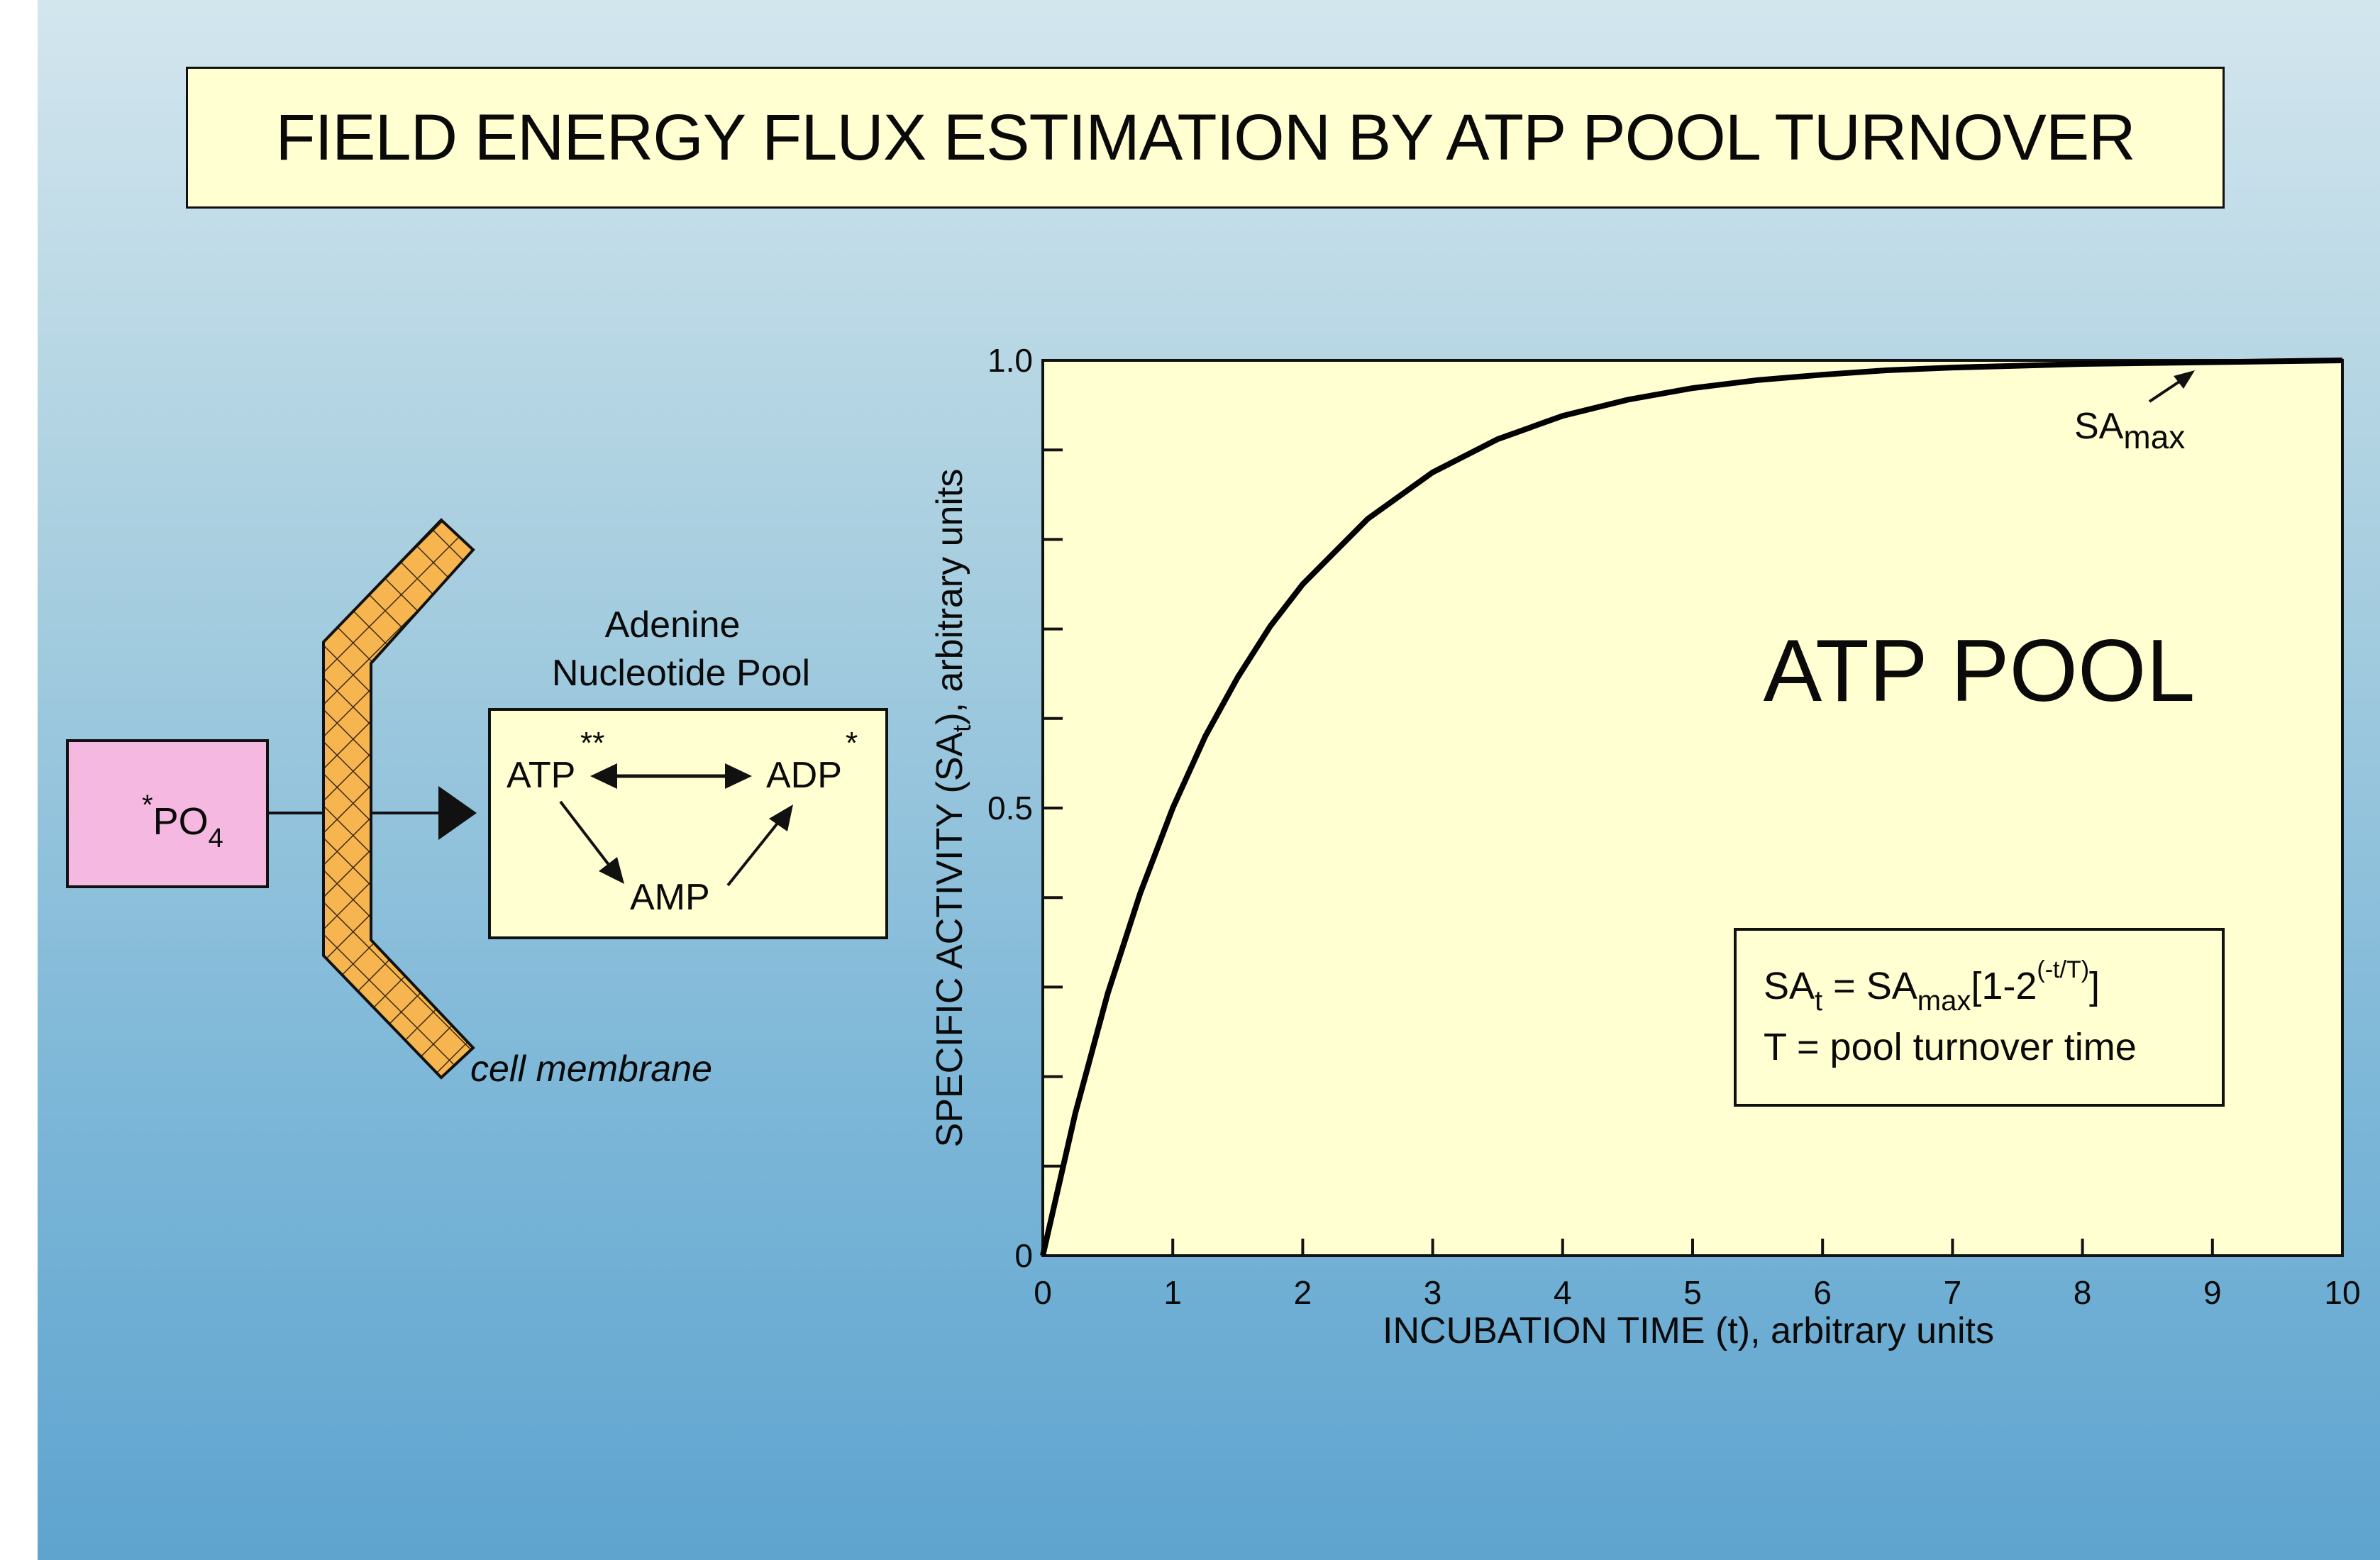  Describe the element at coordinates (2213, 1292) in the screenshot. I see `x-tick-label: 9` at that location.